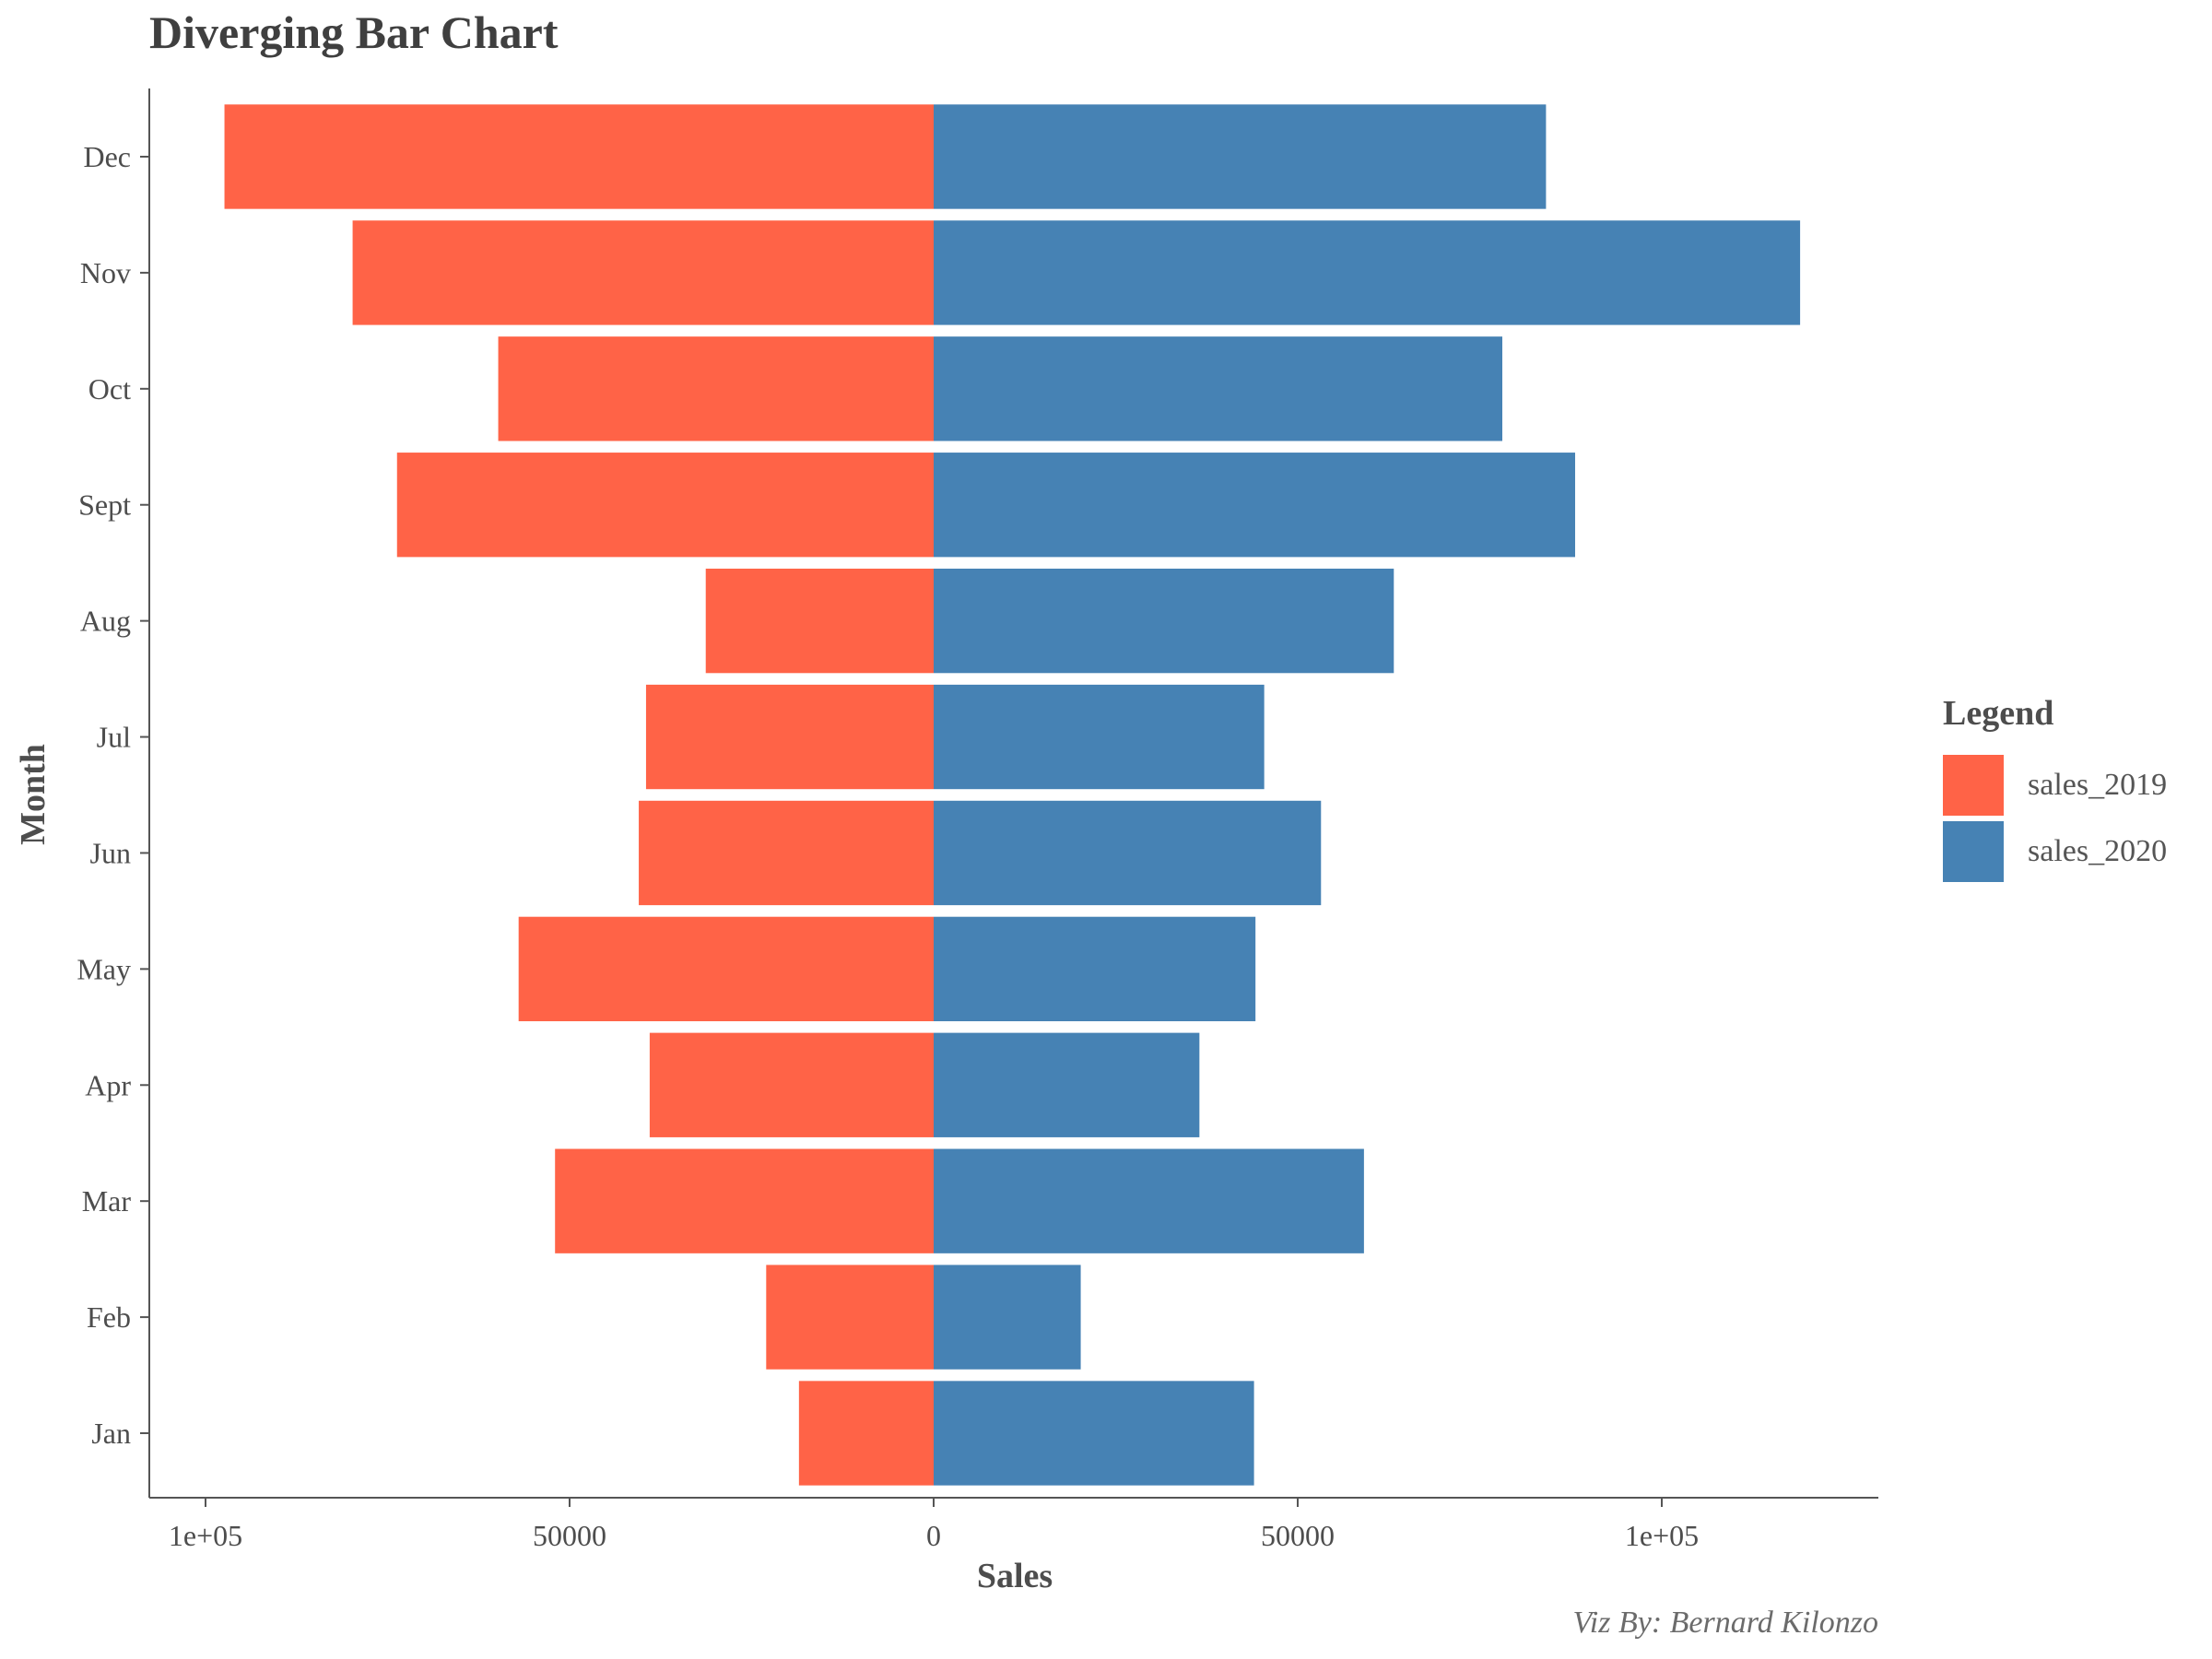 This screenshot has height=1659, width=2212. Describe the element at coordinates (726, 969) in the screenshot. I see `bar-sales-2019-may` at that location.